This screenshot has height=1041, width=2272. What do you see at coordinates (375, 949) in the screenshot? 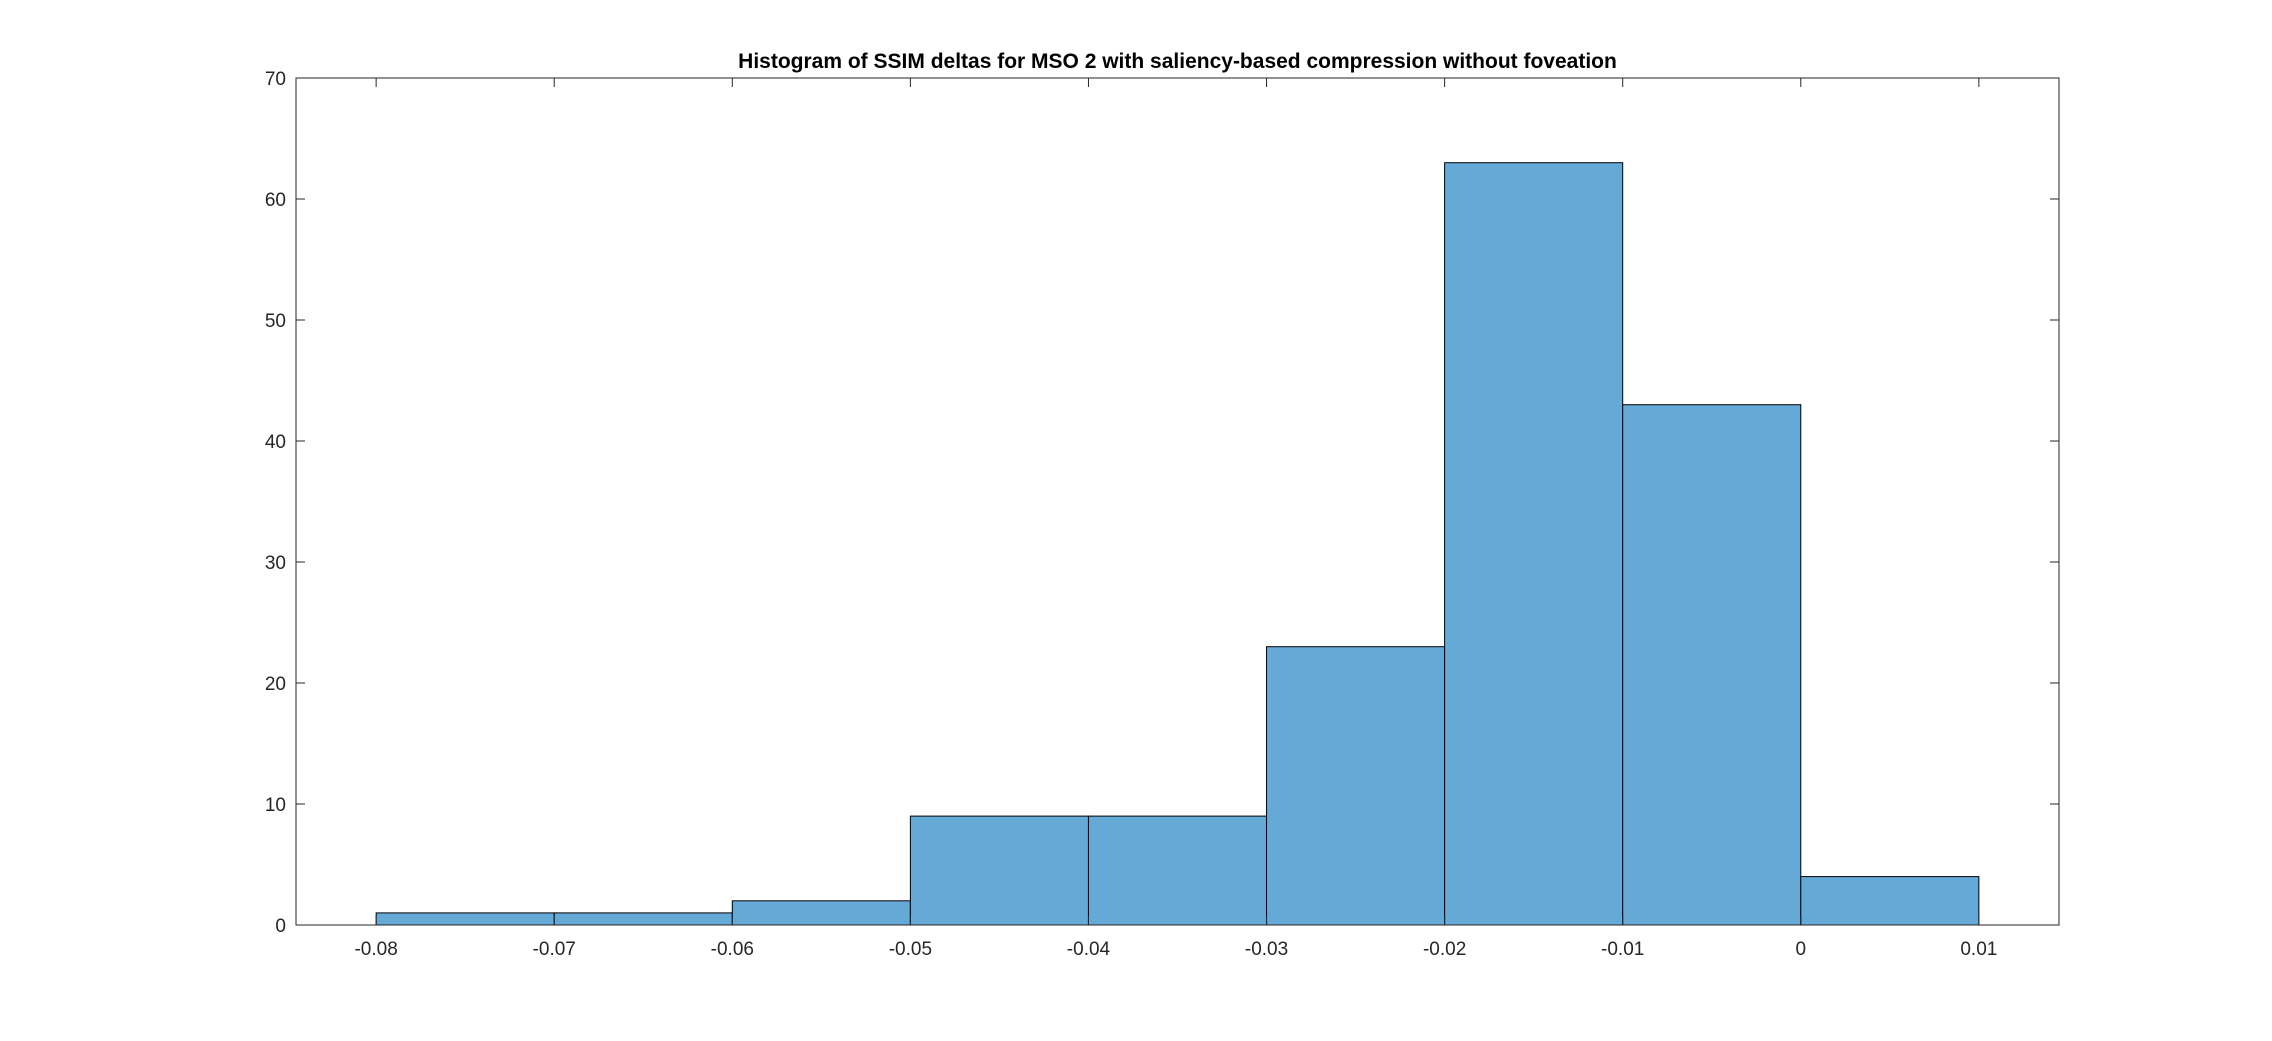
I see `x-tick-label: -0.08` at bounding box center [375, 949].